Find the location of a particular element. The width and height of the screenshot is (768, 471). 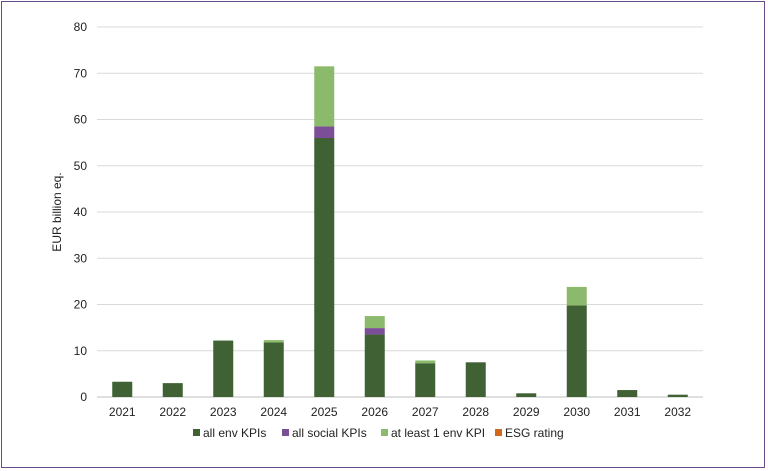

legend-label: ESG rating is located at coordinates (534, 433).